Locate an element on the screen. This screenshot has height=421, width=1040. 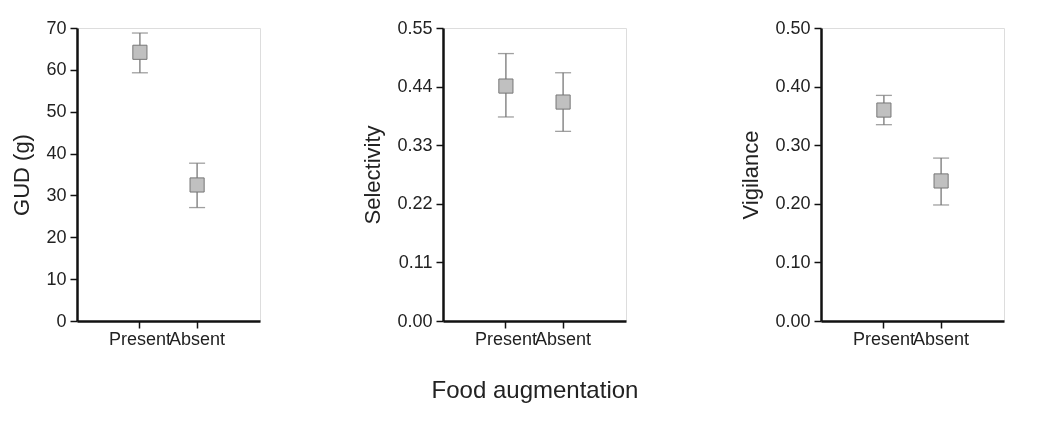
y-tick-label: 0.10 is located at coordinates (793, 261).